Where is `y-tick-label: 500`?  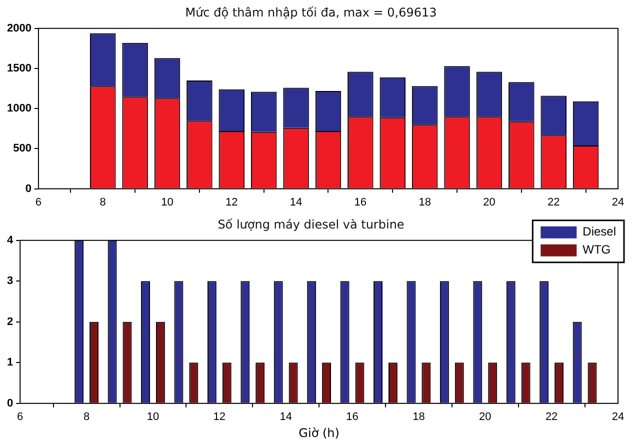 y-tick-label: 500 is located at coordinates (22, 148).